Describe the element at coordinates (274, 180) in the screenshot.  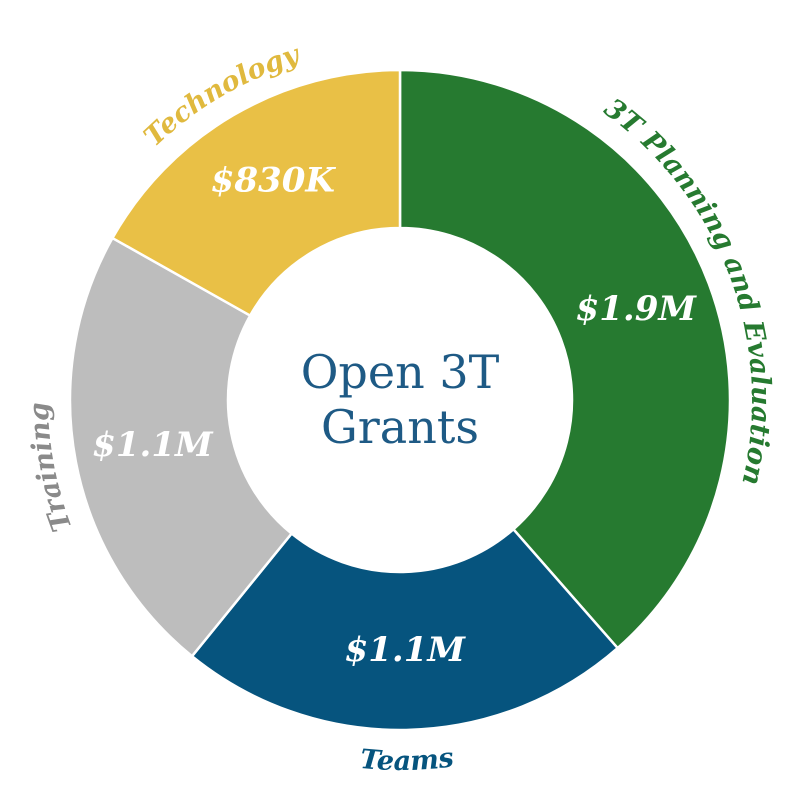
I see `value-label: $830K` at that location.